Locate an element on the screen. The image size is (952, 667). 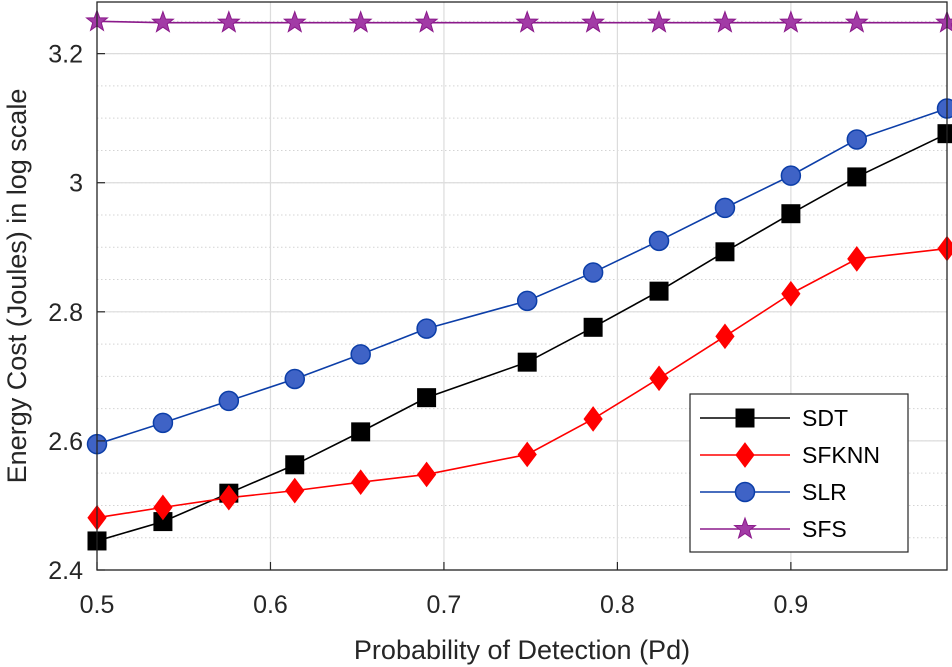
legend-label-sdt: SDT is located at coordinates (825, 418).